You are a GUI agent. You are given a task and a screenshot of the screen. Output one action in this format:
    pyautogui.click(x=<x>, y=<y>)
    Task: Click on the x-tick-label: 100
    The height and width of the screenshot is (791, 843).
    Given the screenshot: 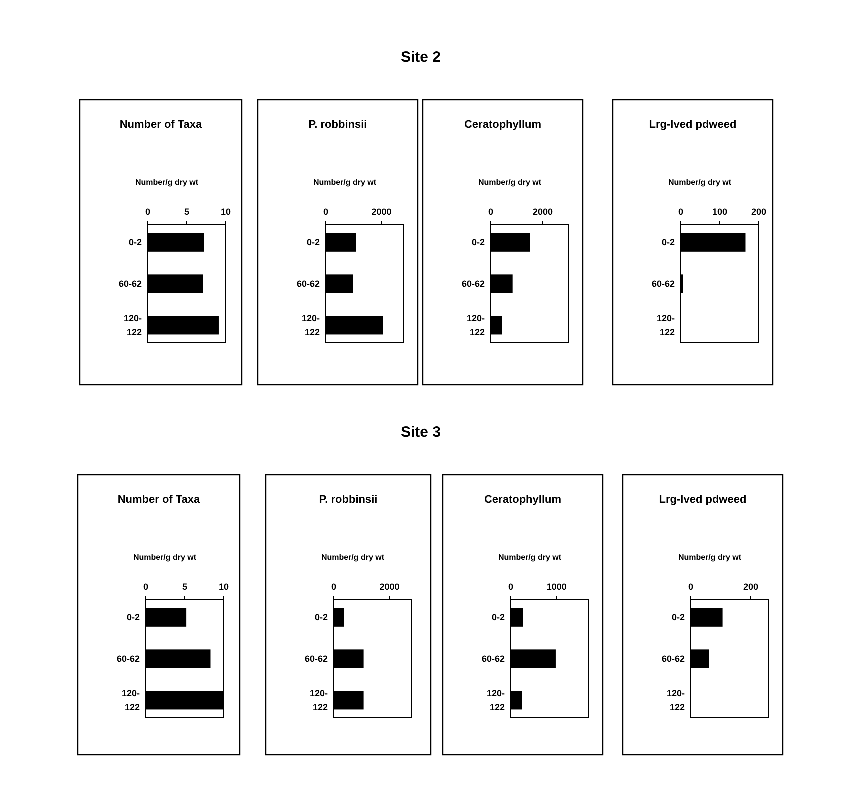 What is the action you would take?
    pyautogui.click(x=720, y=212)
    